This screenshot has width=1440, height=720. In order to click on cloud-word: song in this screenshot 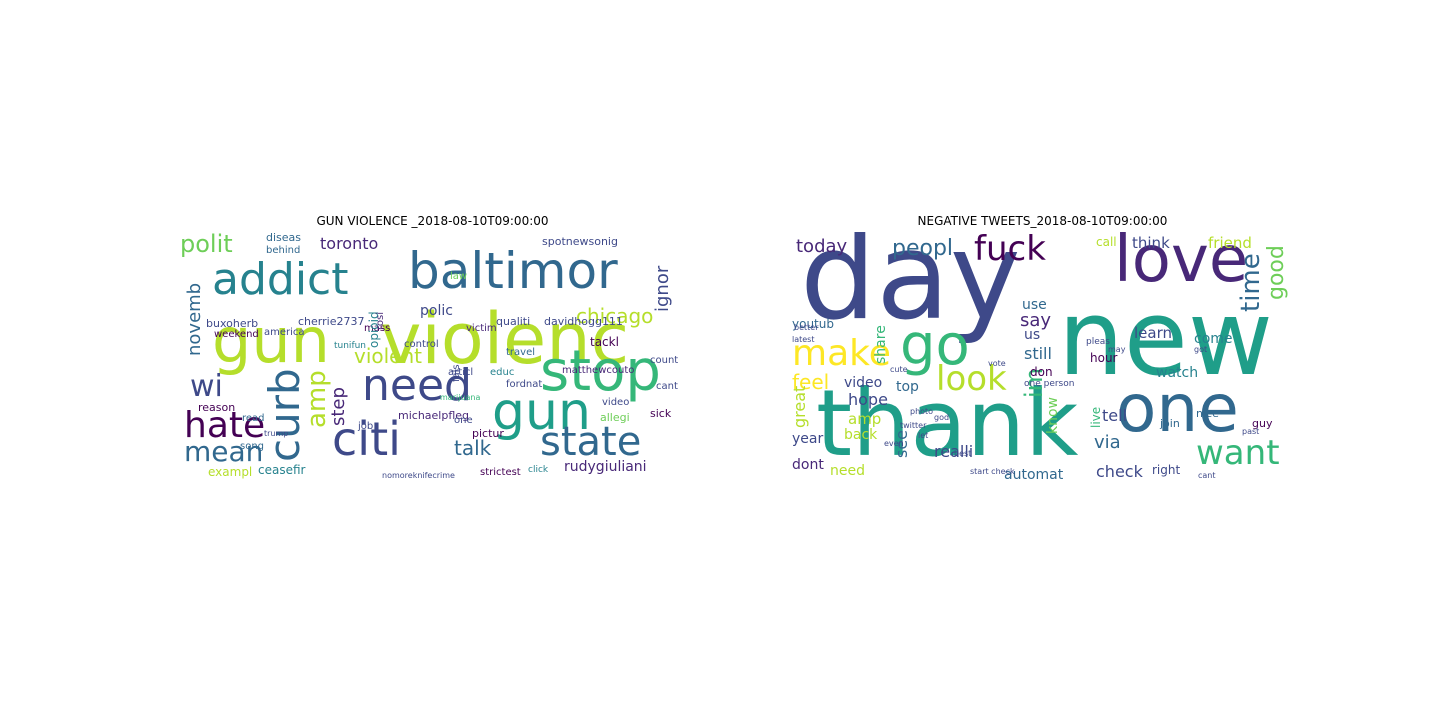, I will do `click(252, 446)`.